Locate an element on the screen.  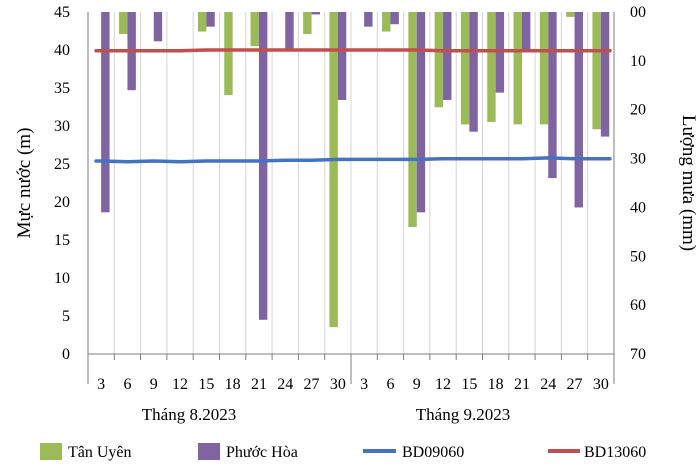
legend-label-bd13060: BD13060 is located at coordinates (615, 452).